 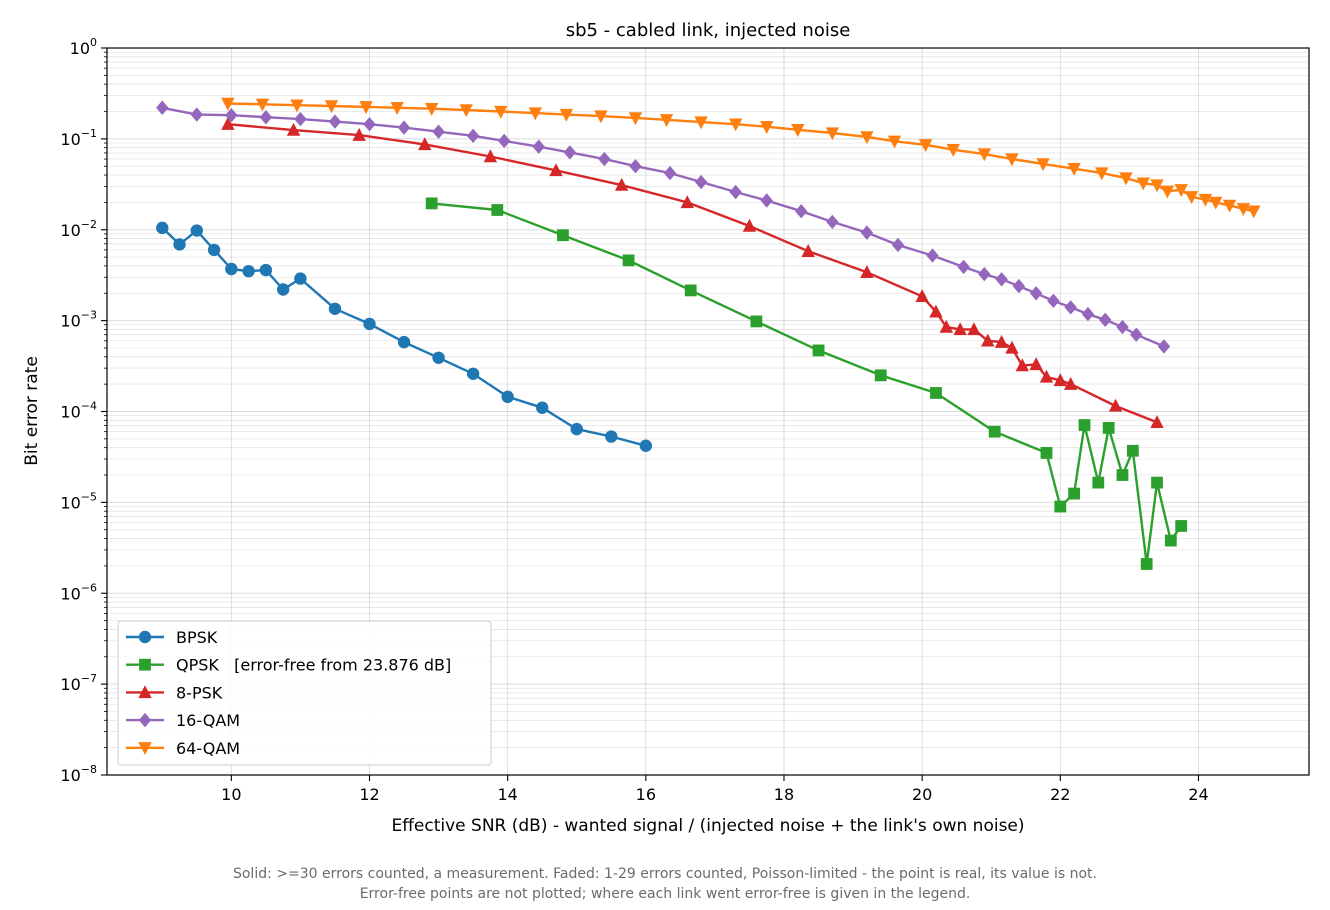 What do you see at coordinates (174, 692) in the screenshot?
I see `legend-entry: 8-PSK` at bounding box center [174, 692].